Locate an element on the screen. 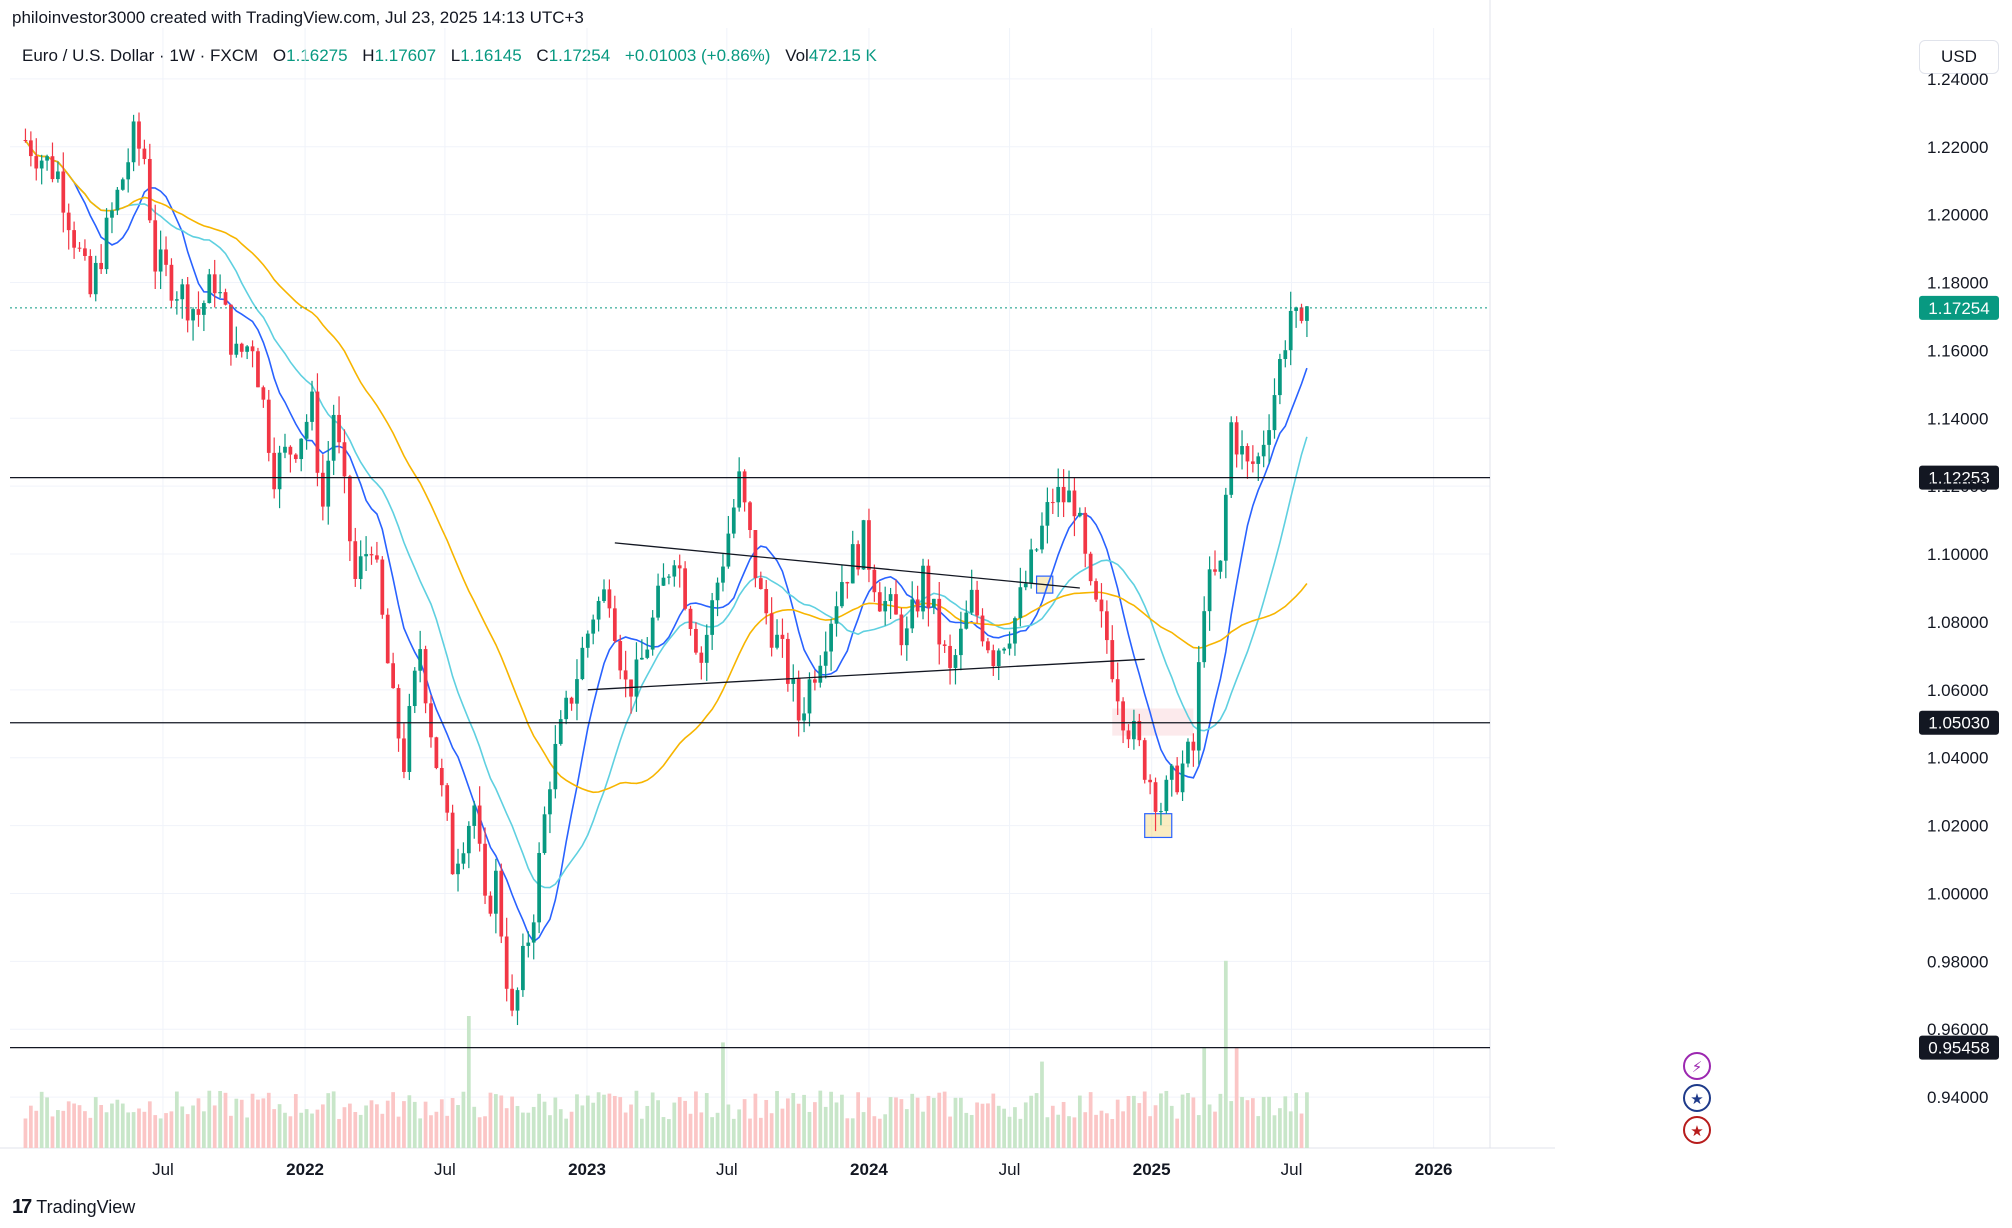  time-axis: Jul 2022 Jul 2023 Jul 2024 Jul 2025 Jul 2026 is located at coordinates (802, 1169).